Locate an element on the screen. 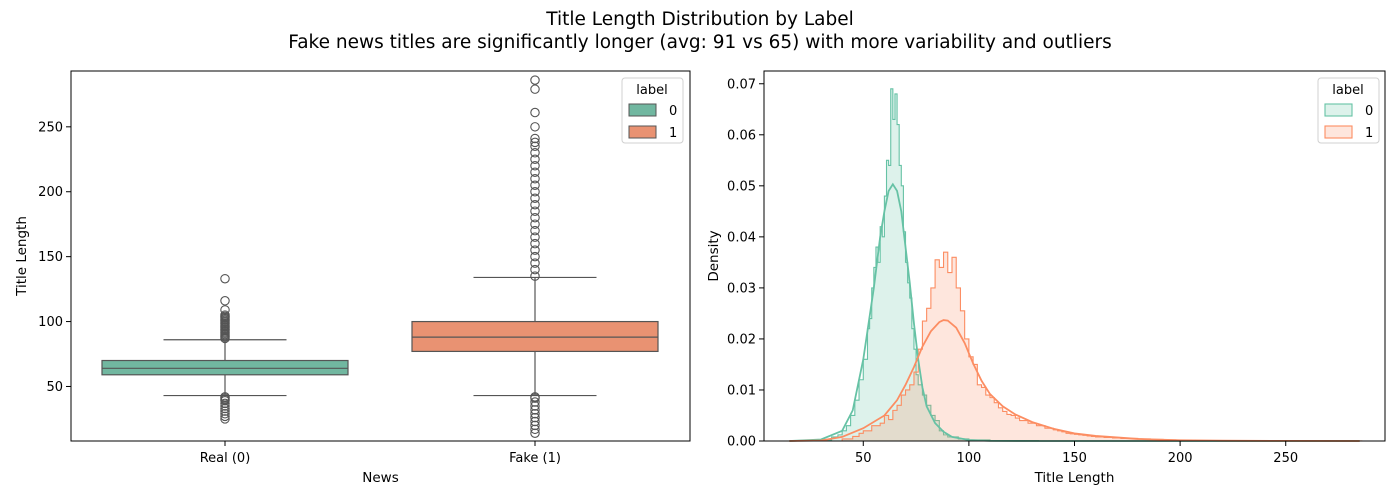 The width and height of the screenshot is (1400, 500). y-tick-label: 150 is located at coordinates (50, 257).